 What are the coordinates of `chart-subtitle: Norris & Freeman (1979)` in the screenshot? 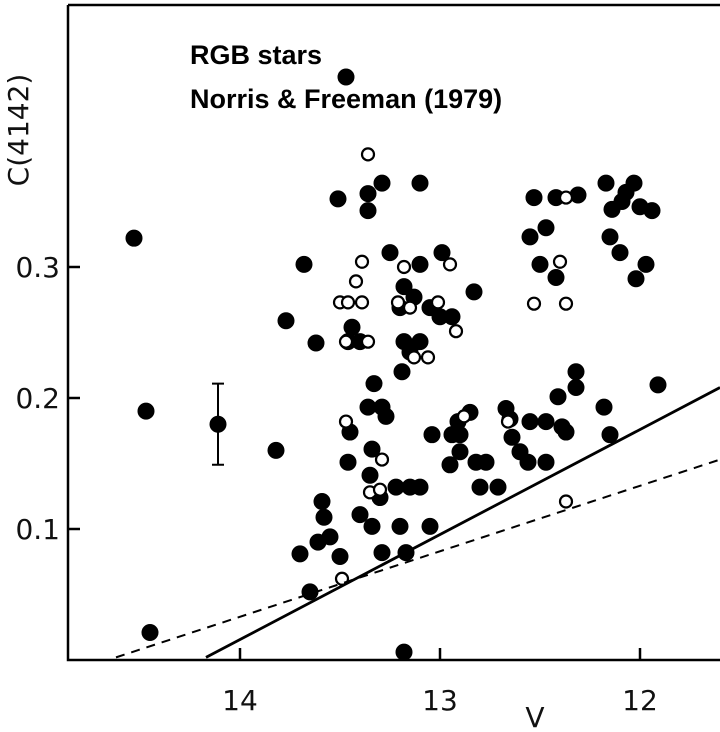 It's located at (346, 99).